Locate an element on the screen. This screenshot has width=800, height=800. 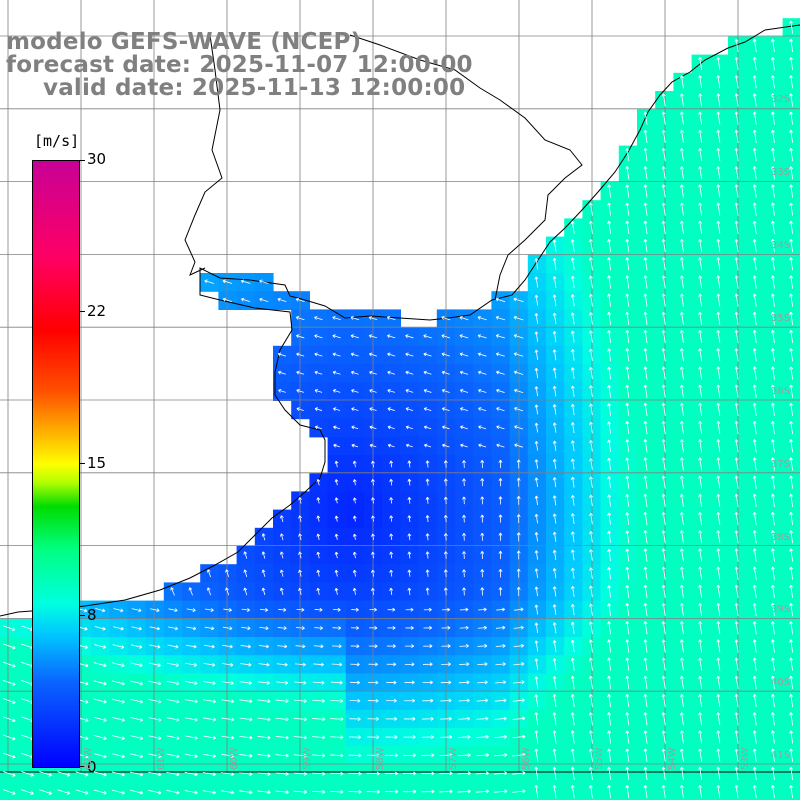
lat-label: 33S is located at coordinates (781, 172).